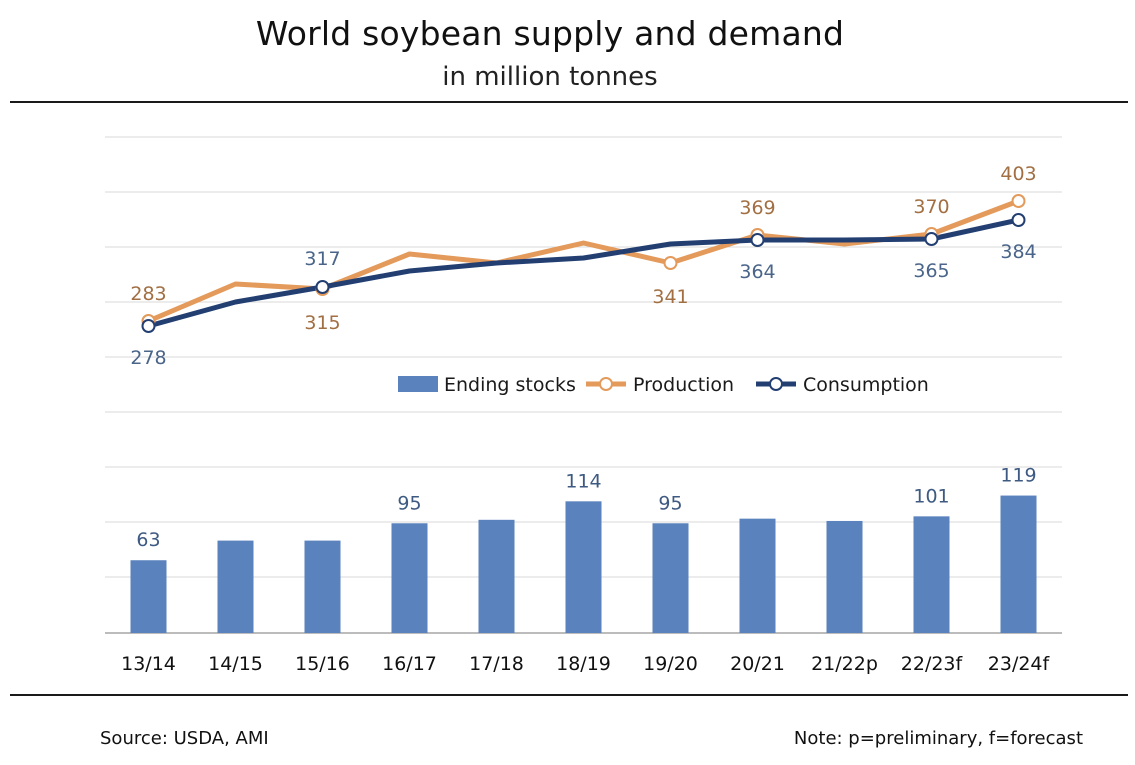 The width and height of the screenshot is (1135, 765). Describe the element at coordinates (569, 102) in the screenshot. I see `top-rule` at that location.